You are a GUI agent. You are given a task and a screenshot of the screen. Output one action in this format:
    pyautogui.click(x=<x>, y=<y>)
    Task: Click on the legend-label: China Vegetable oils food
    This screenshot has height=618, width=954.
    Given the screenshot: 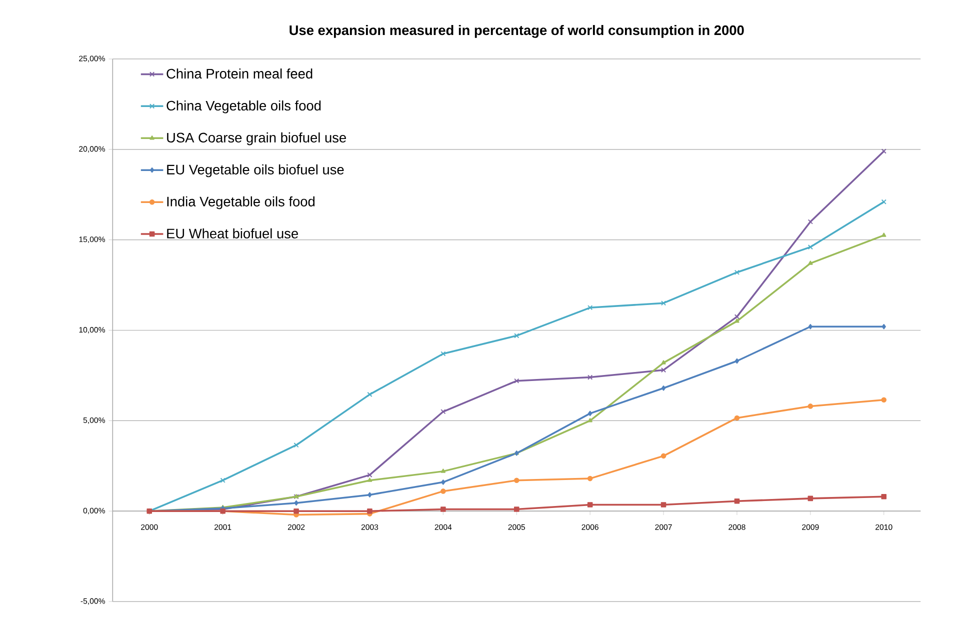 What is the action you would take?
    pyautogui.click(x=243, y=107)
    